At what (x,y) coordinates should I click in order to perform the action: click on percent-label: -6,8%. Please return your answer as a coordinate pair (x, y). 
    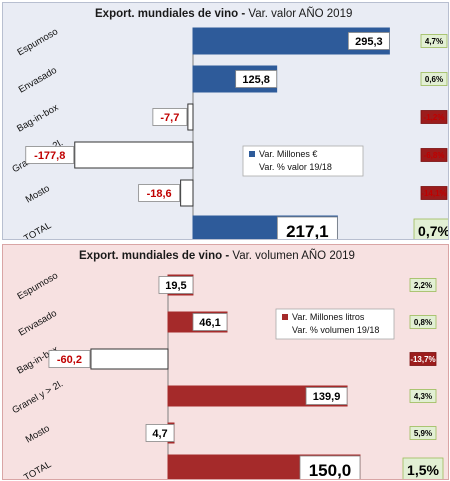
    Looking at the image, I should click on (434, 155).